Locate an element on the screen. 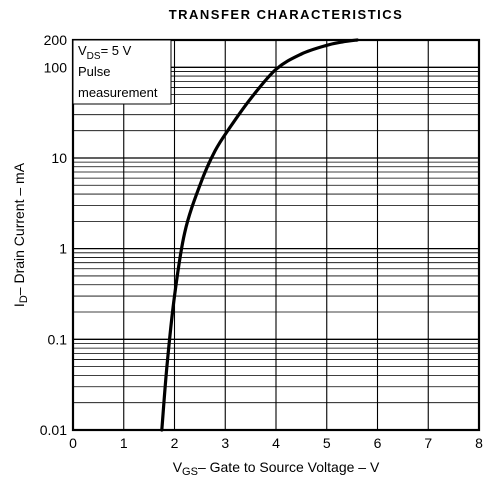 This screenshot has height=483, width=485. y-axis-subscript: D is located at coordinates (24, 299).